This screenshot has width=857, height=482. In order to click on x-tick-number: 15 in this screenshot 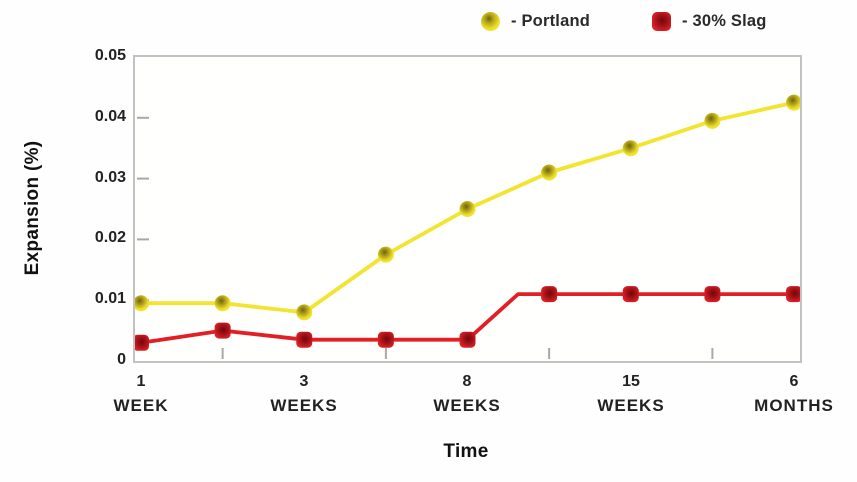, I will do `click(631, 381)`.